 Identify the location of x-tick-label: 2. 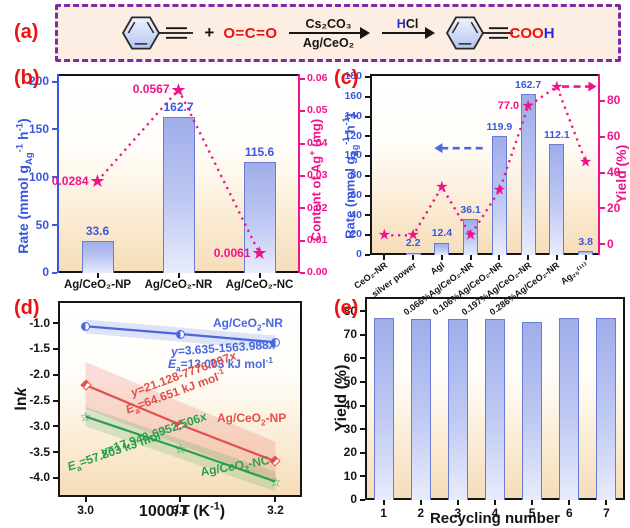
(421, 513).